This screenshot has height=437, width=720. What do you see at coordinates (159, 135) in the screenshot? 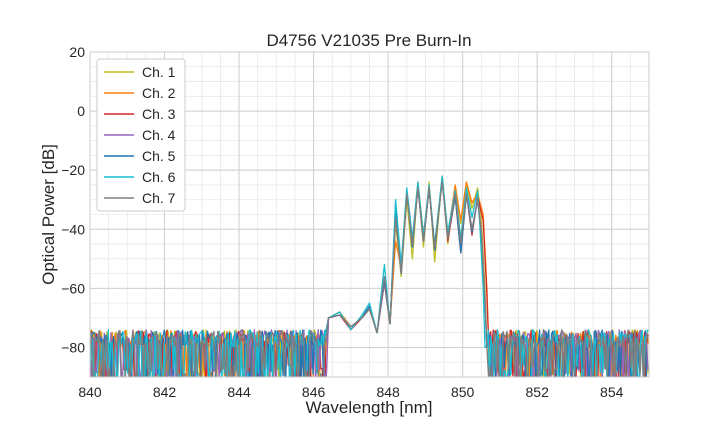
I see `legend-label: Ch. 4` at bounding box center [159, 135].